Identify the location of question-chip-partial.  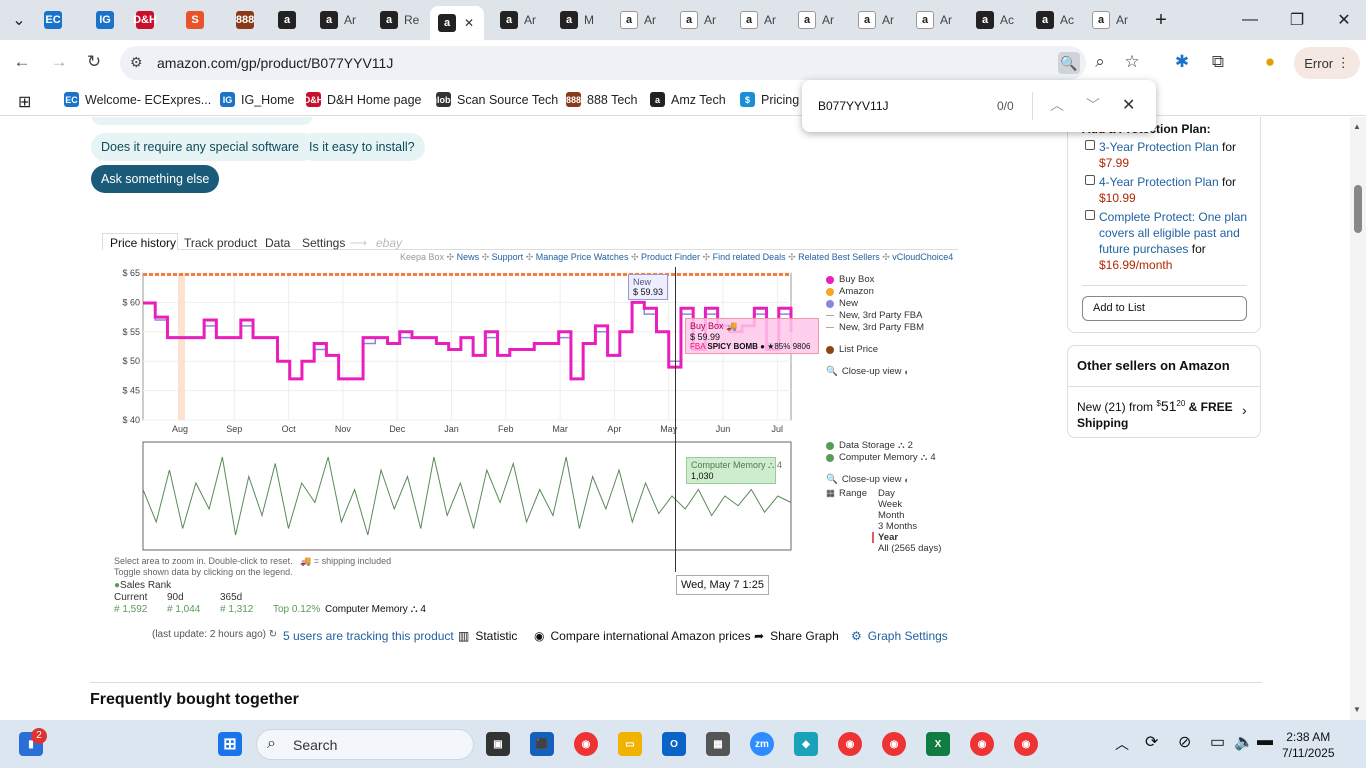
(202, 121).